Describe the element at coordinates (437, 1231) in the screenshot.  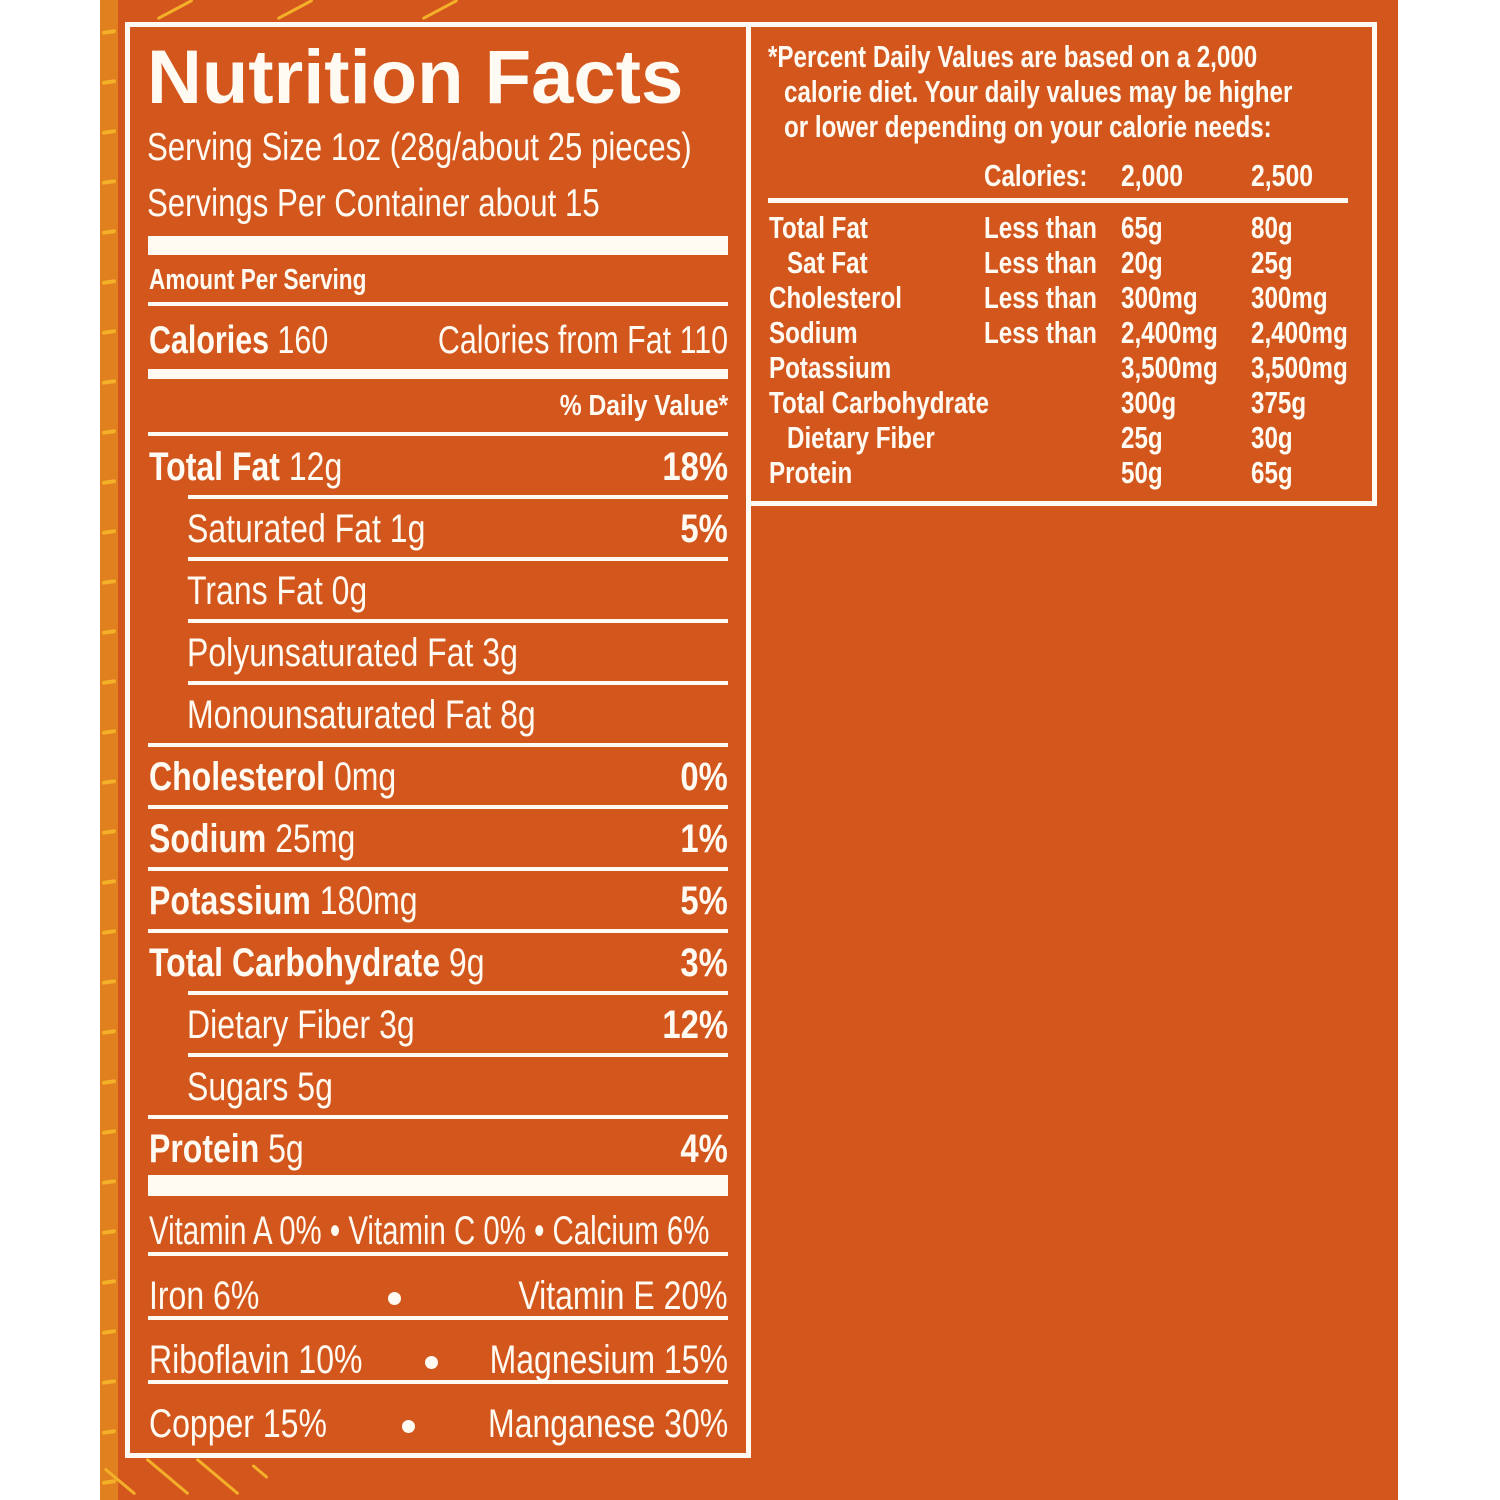
I see `vitamin-item: Vitamin C 0%` at that location.